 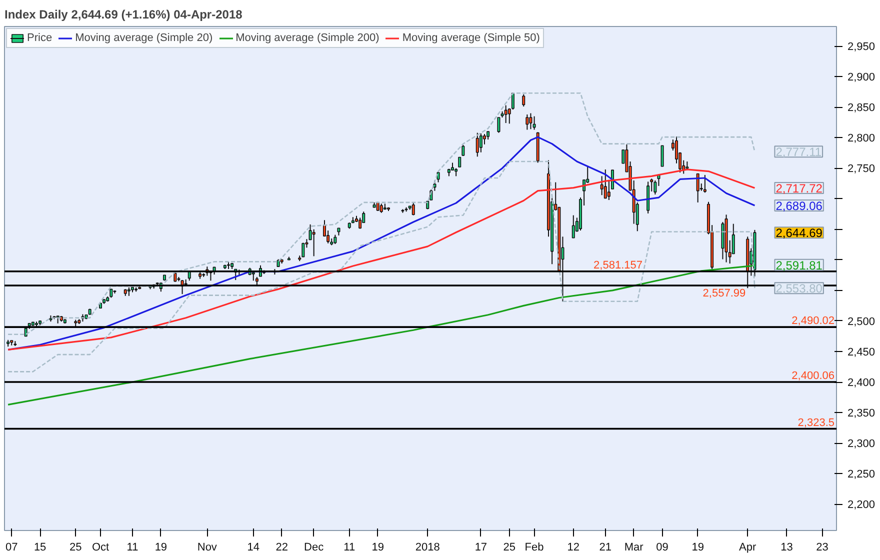 What do you see at coordinates (101, 548) in the screenshot?
I see `x-tick-label: Oct` at bounding box center [101, 548].